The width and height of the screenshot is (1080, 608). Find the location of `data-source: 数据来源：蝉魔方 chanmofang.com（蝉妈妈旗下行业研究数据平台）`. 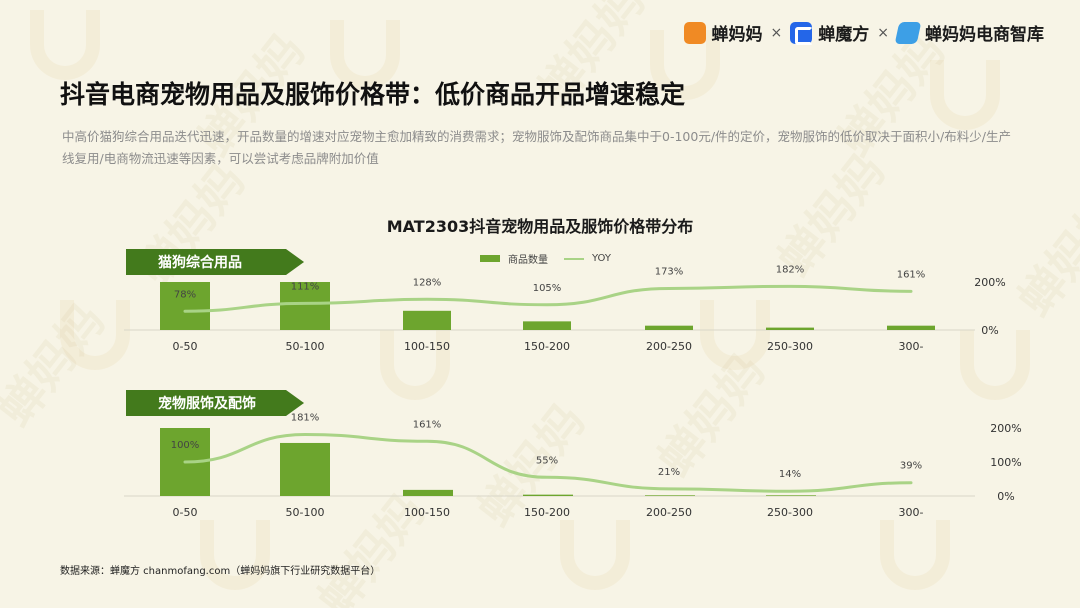

data-source: 数据来源：蝉魔方 chanmofang.com（蝉妈妈旗下行业研究数据平台） is located at coordinates (220, 571).